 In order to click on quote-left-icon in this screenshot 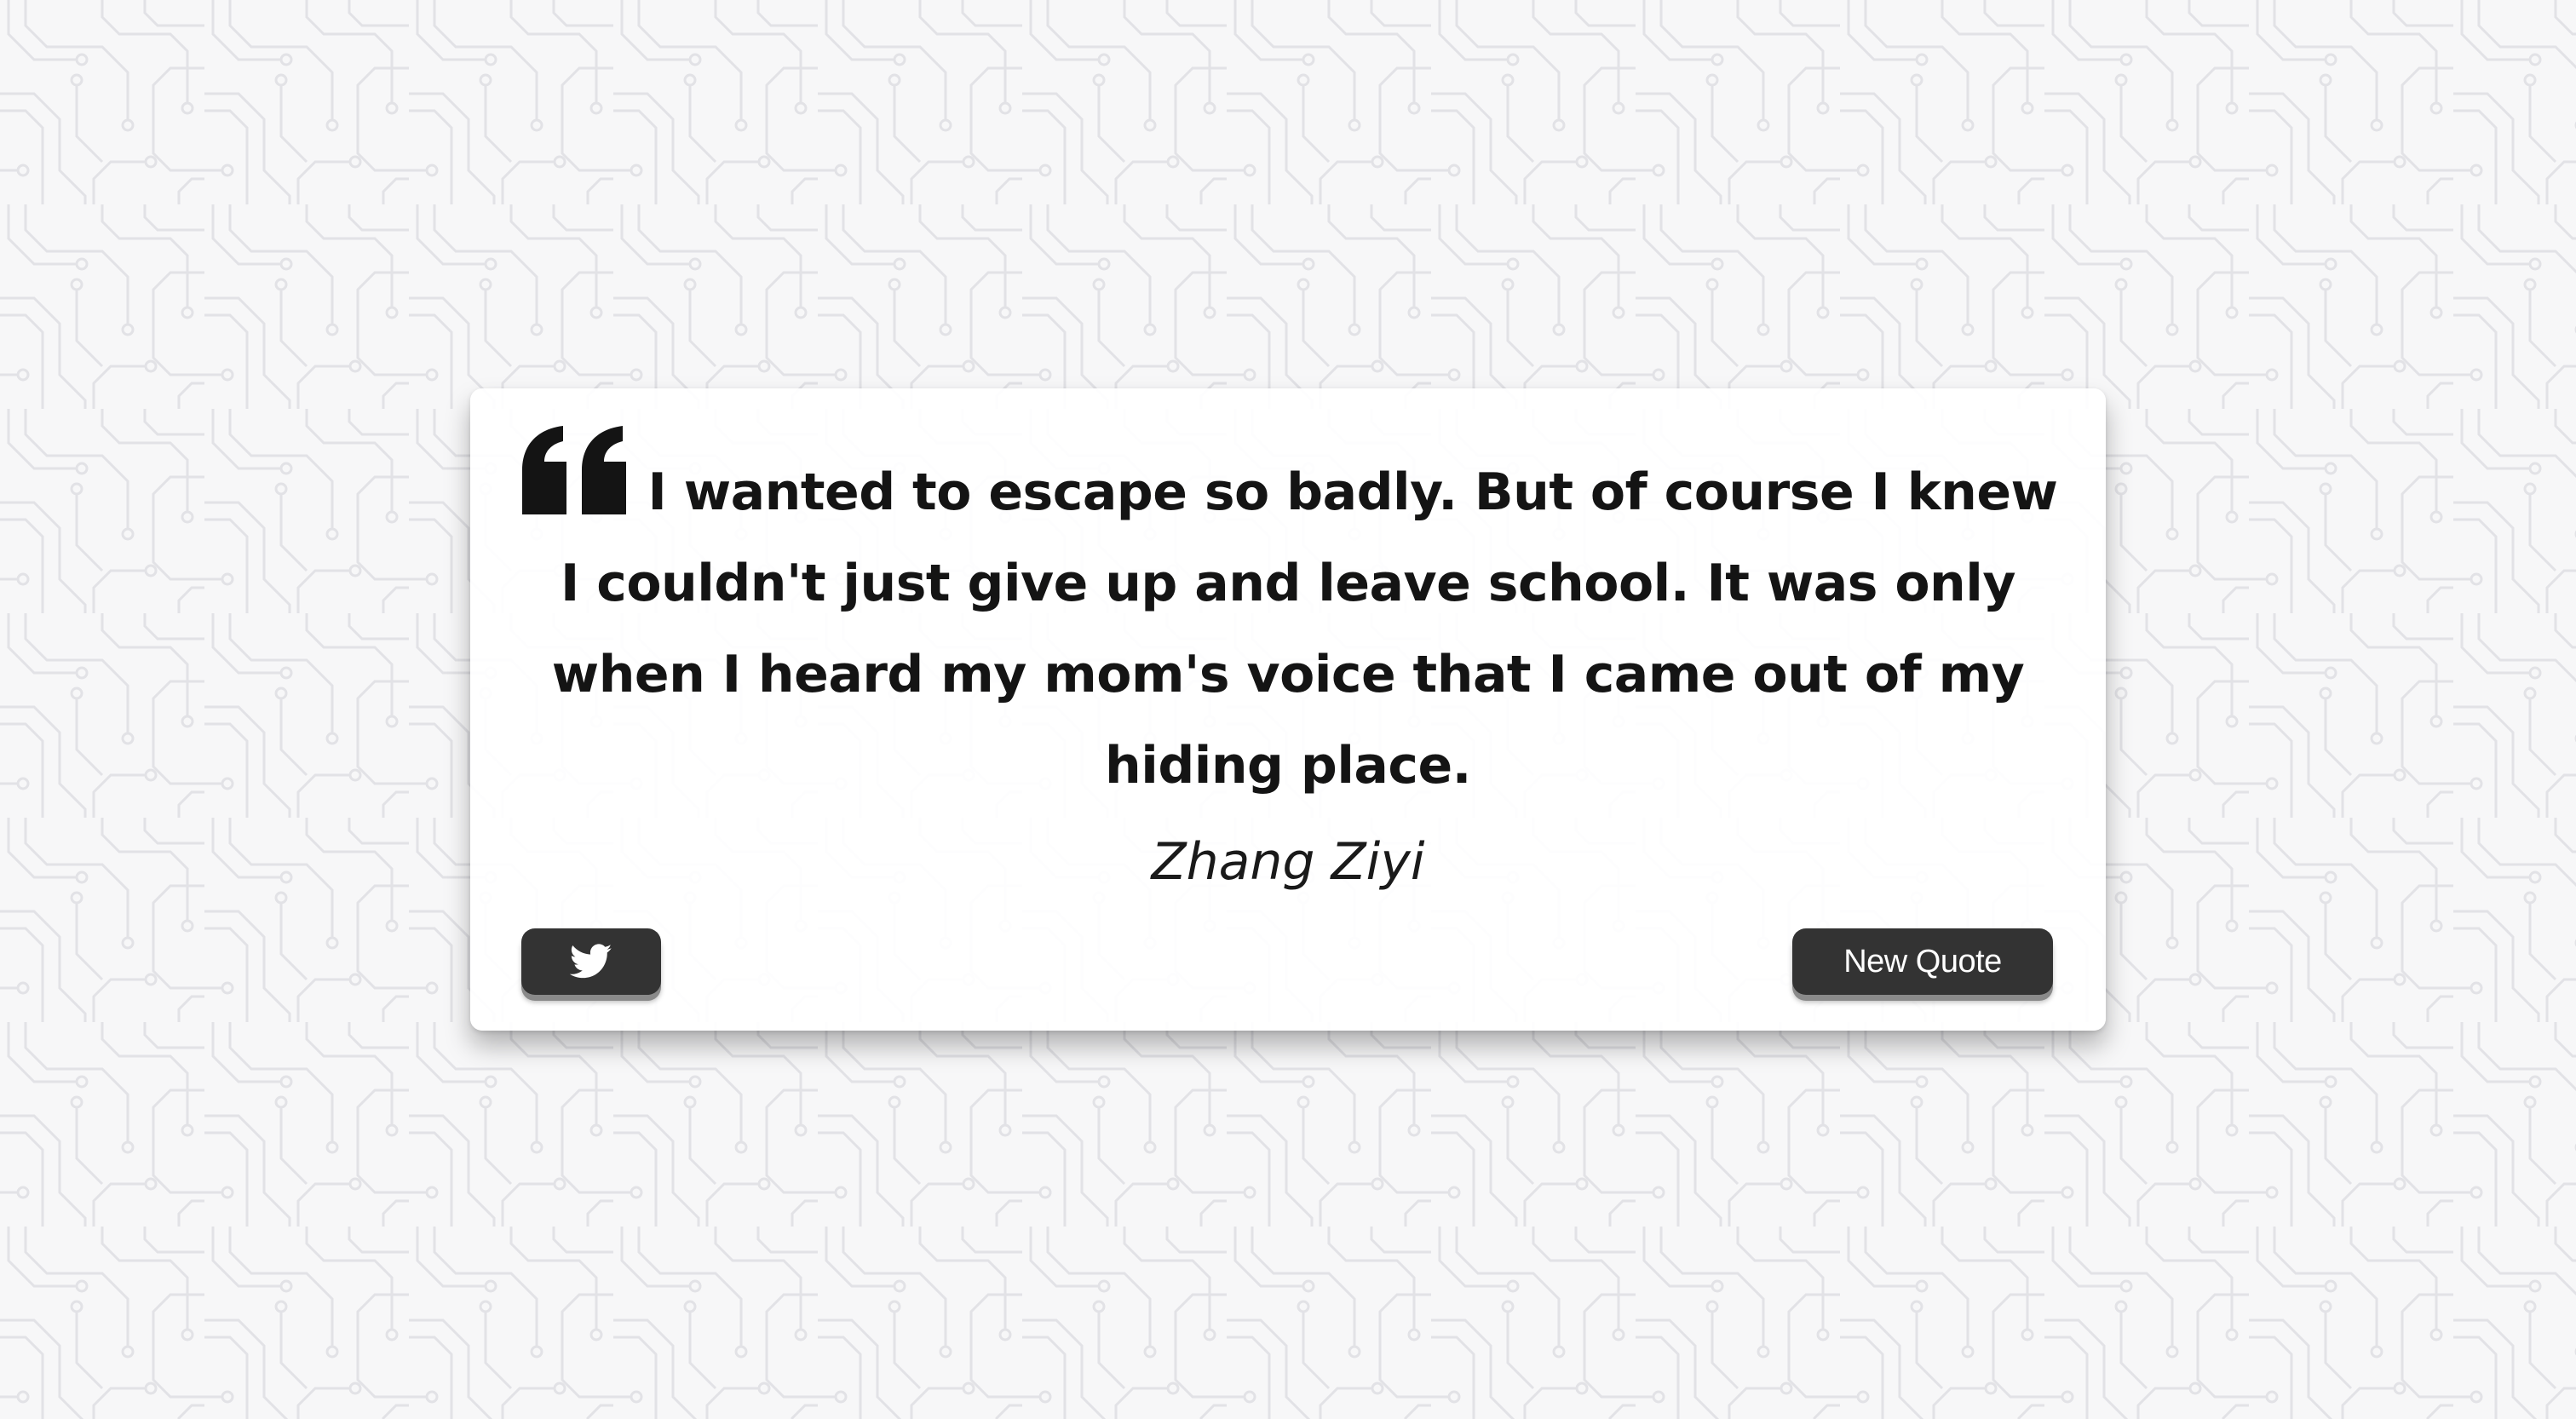, I will do `click(574, 470)`.